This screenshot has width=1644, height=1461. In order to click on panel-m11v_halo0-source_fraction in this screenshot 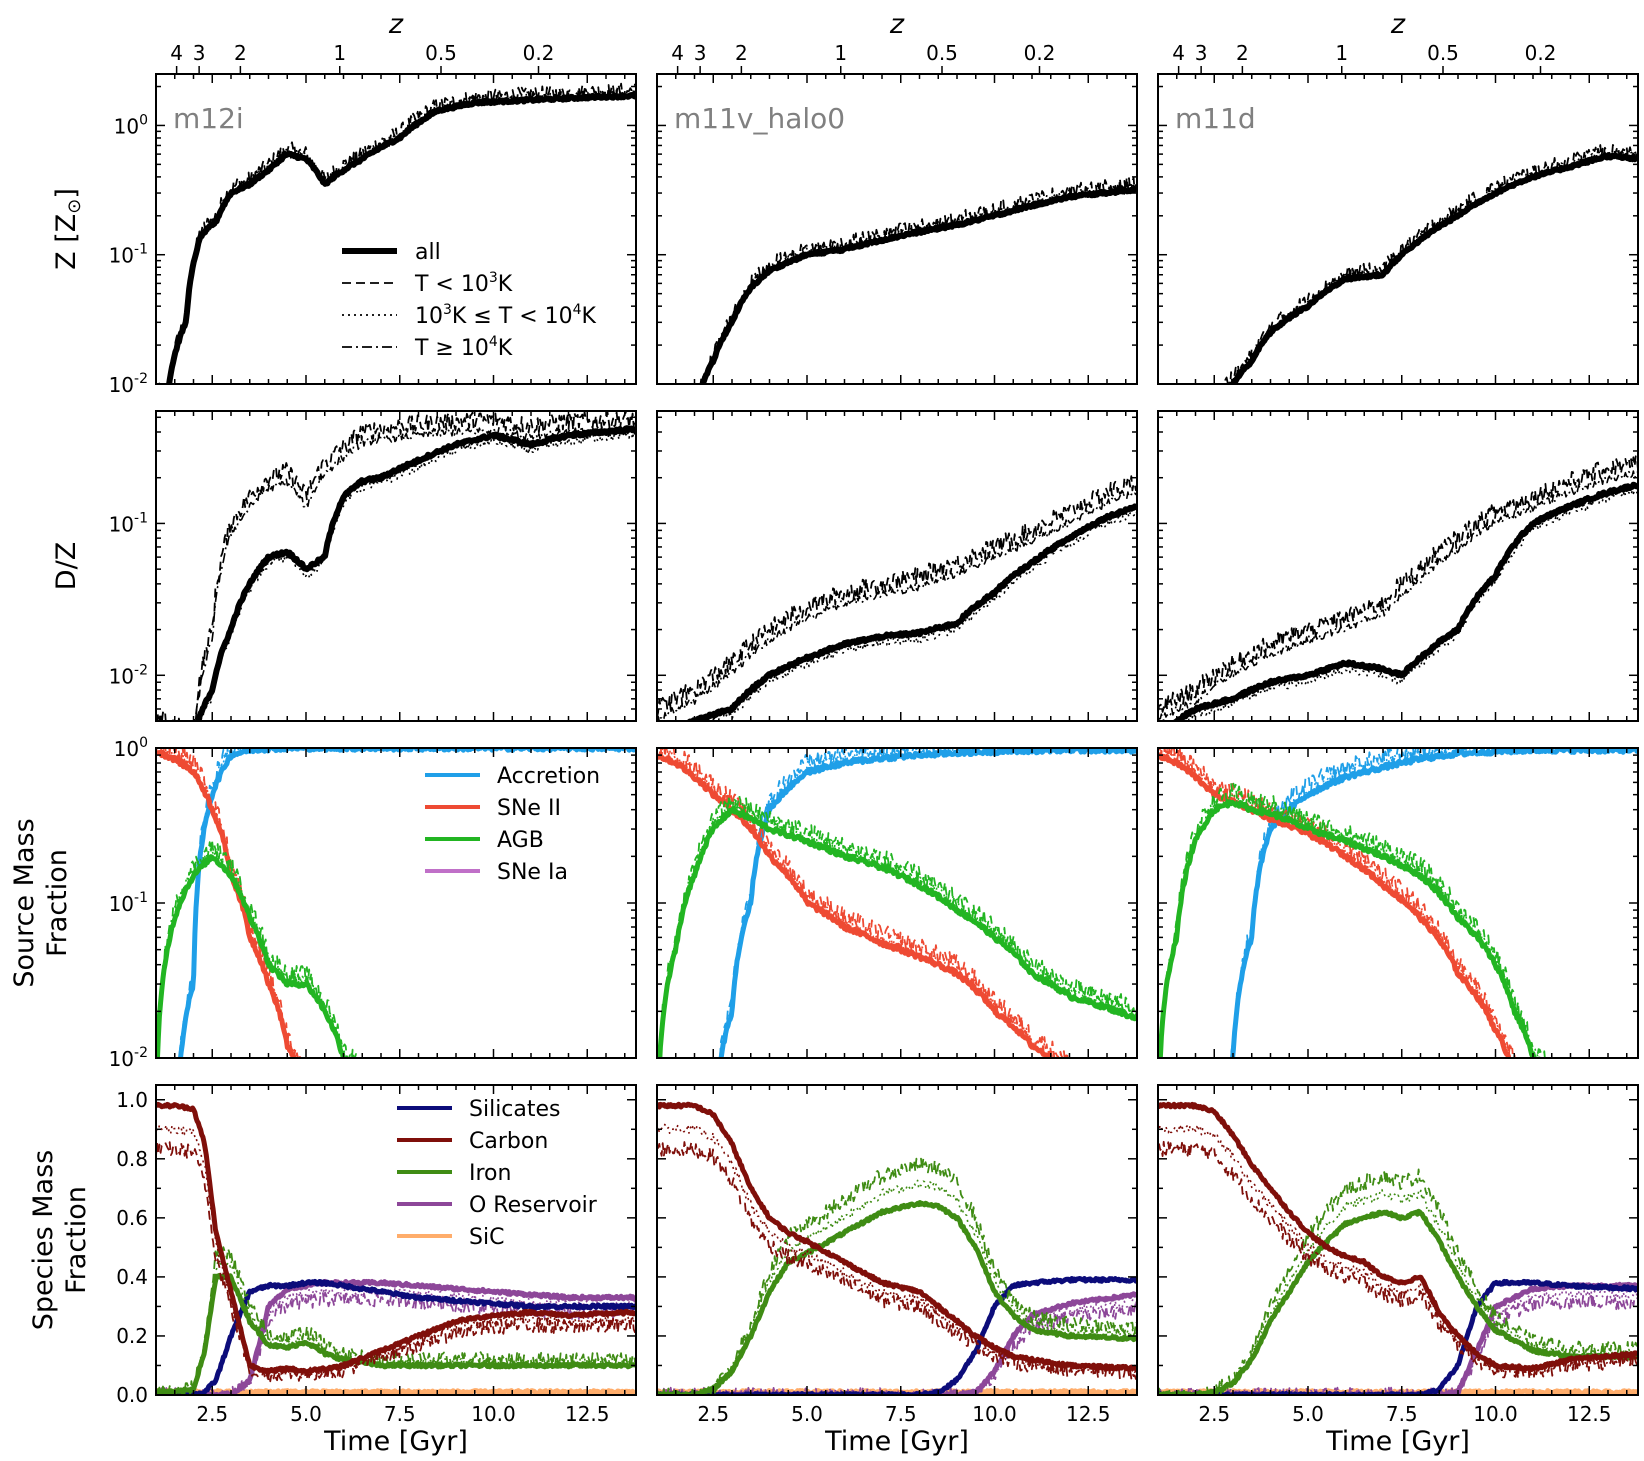, I will do `click(897, 903)`.